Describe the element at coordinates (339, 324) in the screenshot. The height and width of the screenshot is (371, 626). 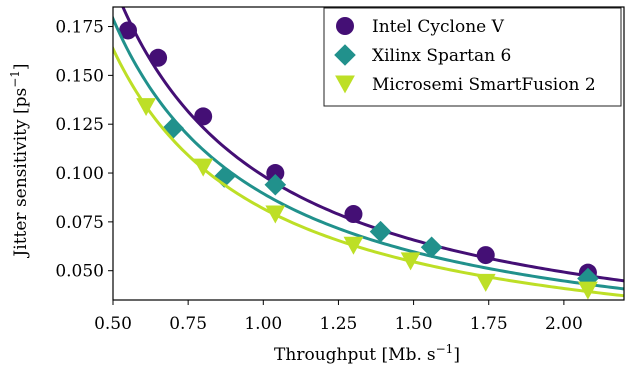
I see `x-tick-label: 1.25` at that location.